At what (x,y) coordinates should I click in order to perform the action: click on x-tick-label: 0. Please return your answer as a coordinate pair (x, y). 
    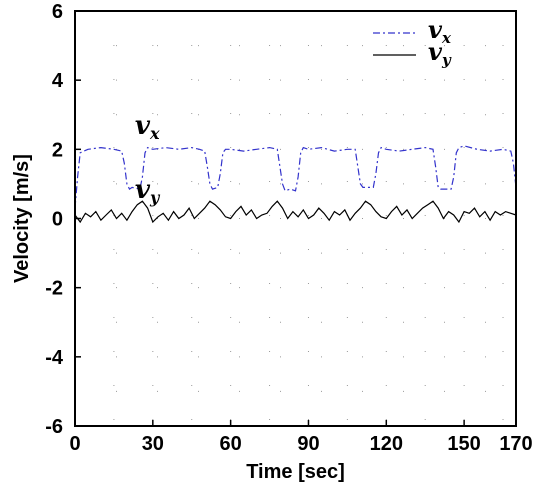
    Looking at the image, I should click on (74, 444).